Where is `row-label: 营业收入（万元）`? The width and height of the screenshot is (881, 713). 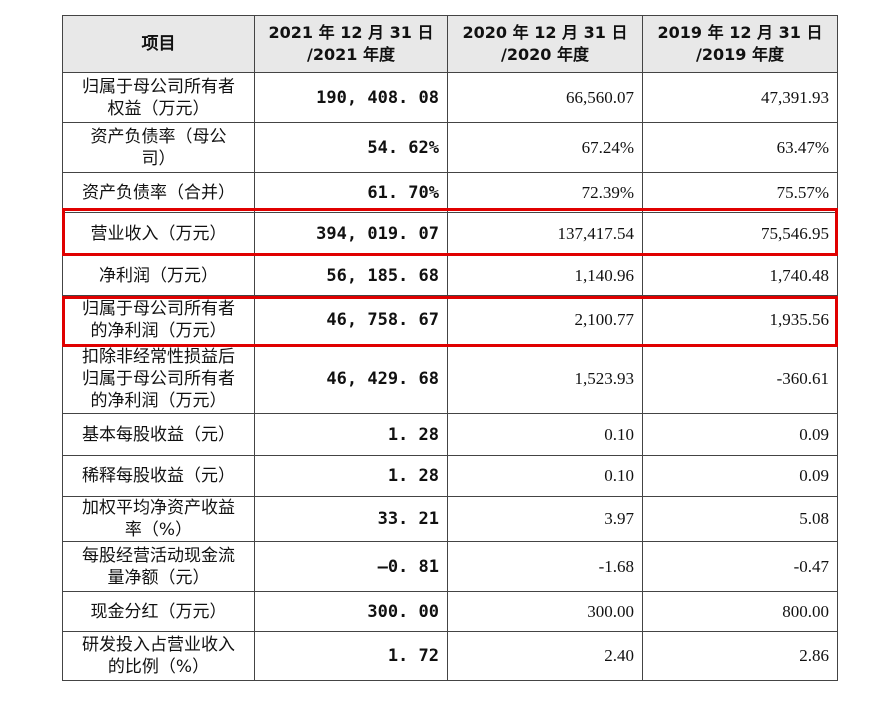
row-label: 营业收入（万元） is located at coordinates (158, 234).